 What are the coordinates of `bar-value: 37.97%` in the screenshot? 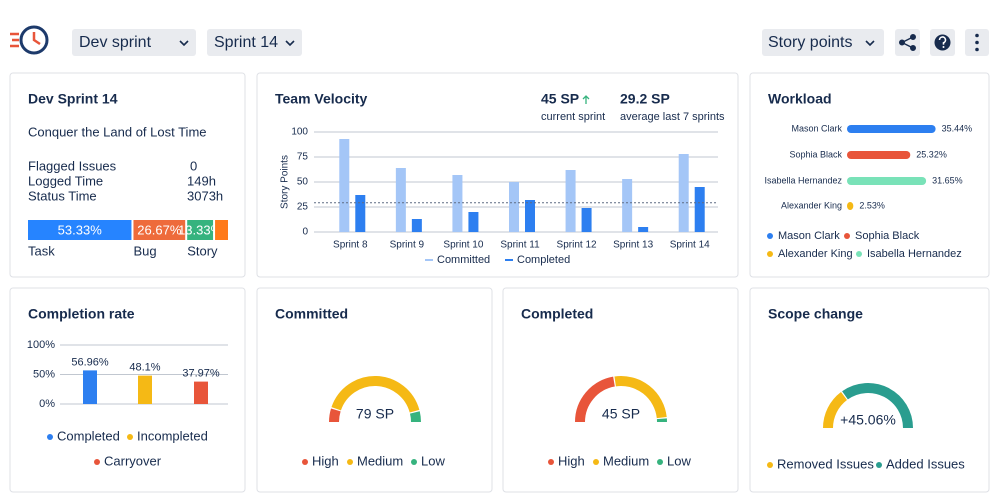 It's located at (201, 374).